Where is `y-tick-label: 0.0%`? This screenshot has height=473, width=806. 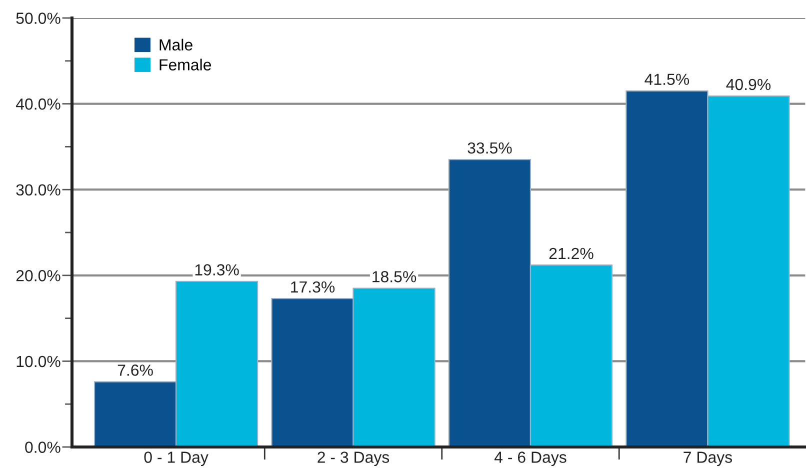
y-tick-label: 0.0% is located at coordinates (42, 447).